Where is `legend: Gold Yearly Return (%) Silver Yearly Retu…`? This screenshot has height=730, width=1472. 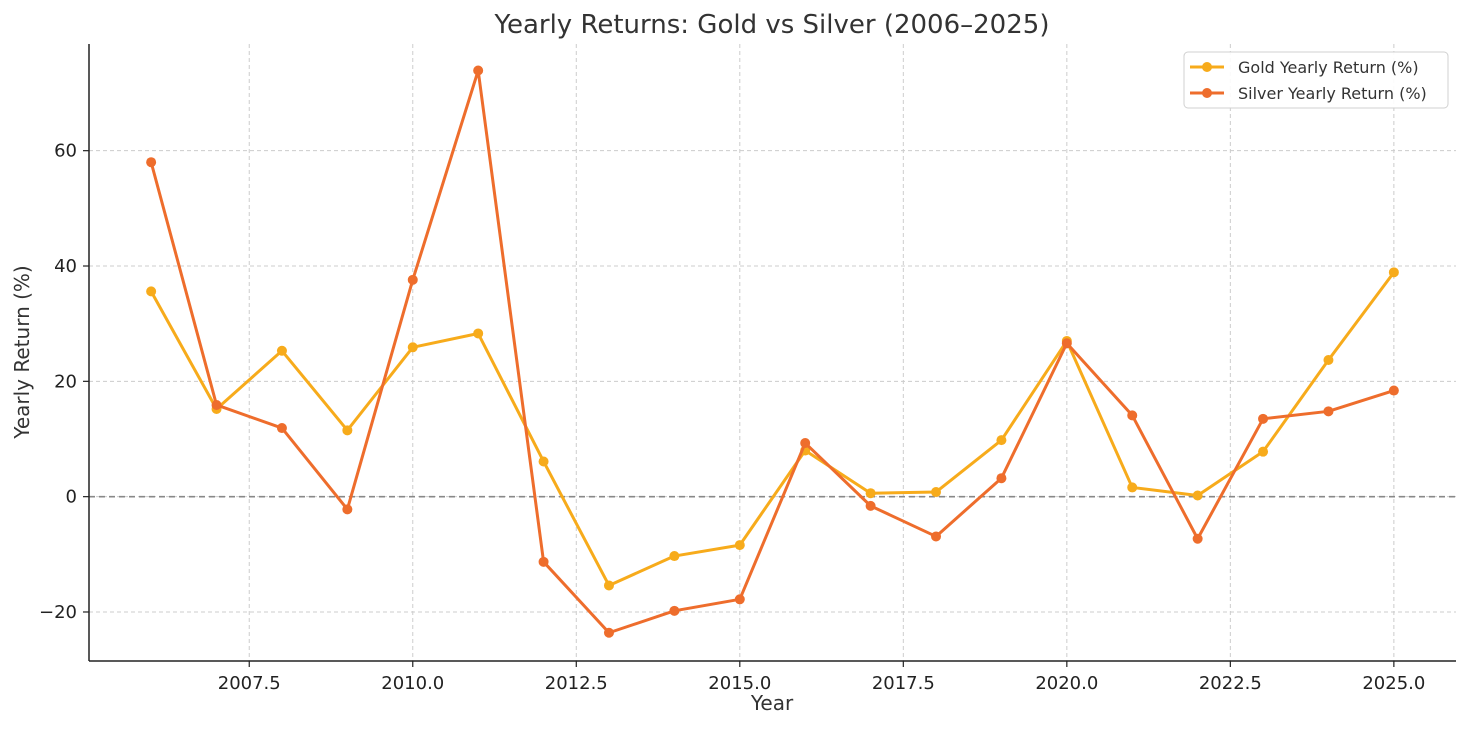 legend: Gold Yearly Return (%) Silver Yearly Retu… is located at coordinates (1316, 80).